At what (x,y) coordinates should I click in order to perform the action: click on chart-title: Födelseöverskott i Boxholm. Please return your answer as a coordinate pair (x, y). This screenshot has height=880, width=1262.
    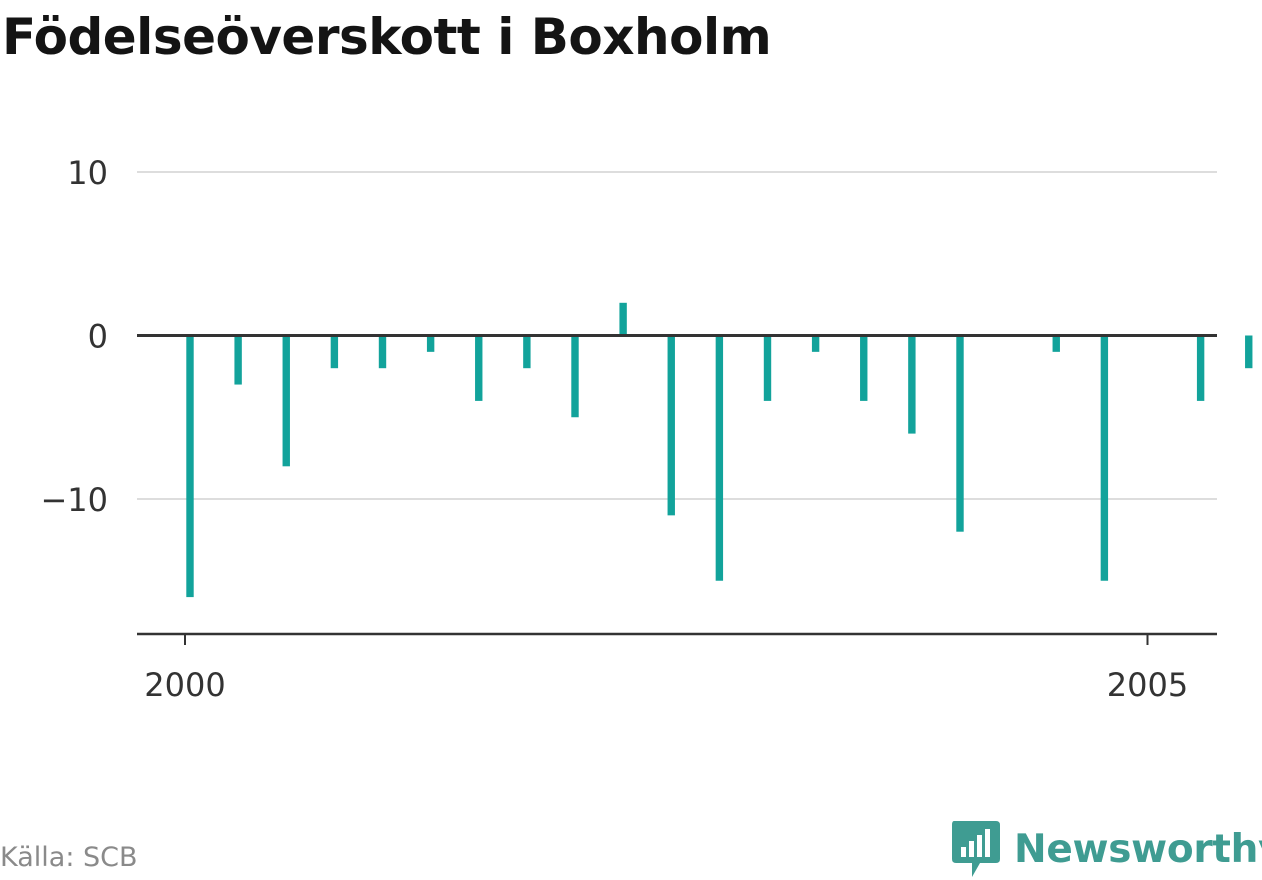
    Looking at the image, I should click on (387, 37).